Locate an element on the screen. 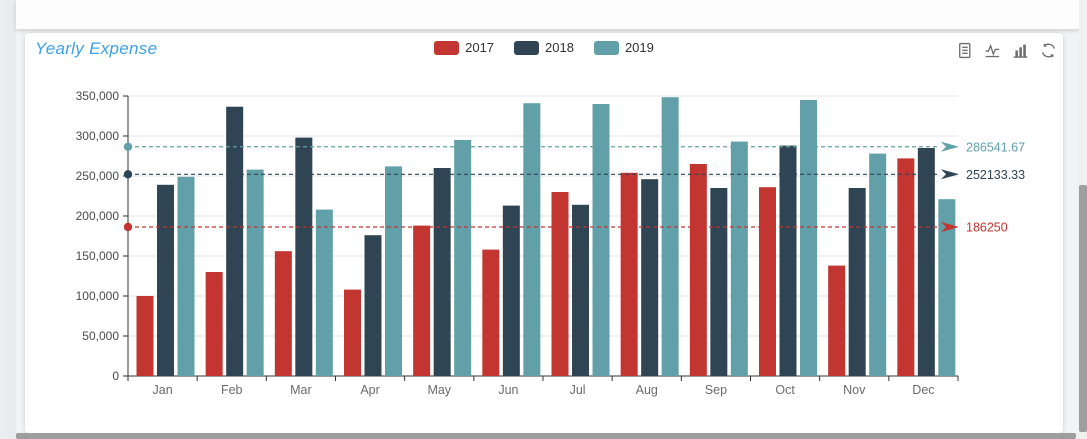  bar-2019-Jun is located at coordinates (532, 239).